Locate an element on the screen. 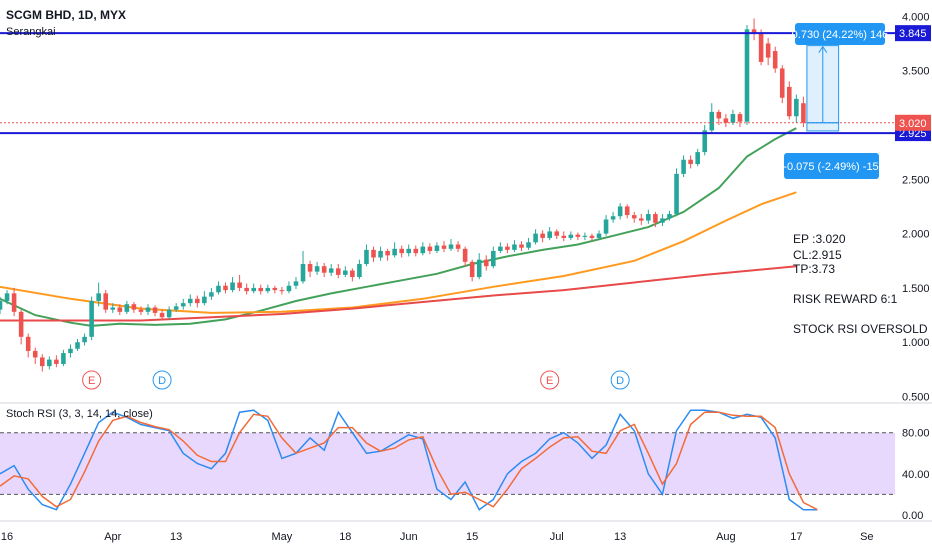 Image resolution: width=932 pixels, height=550 pixels. earnings-marker is located at coordinates (92, 380).